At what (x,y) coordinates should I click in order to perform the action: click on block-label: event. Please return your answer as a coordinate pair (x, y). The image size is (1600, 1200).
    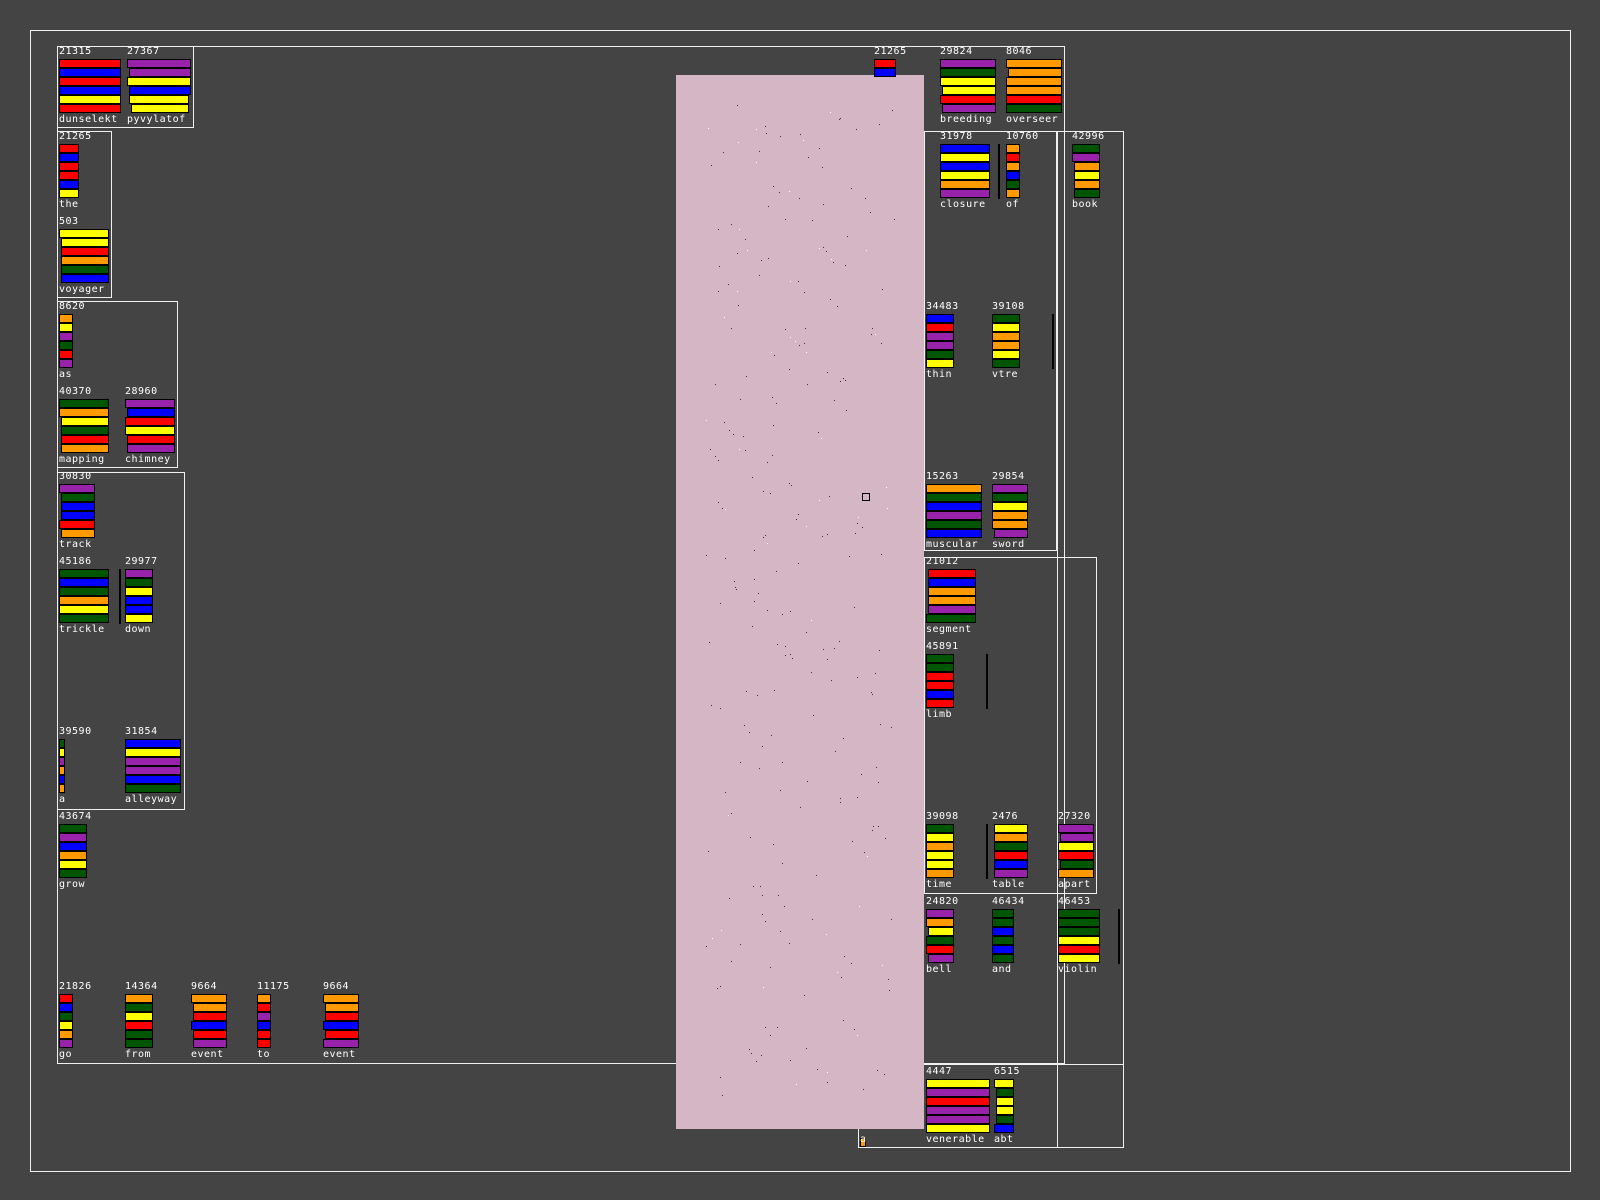
    Looking at the image, I should click on (339, 1054).